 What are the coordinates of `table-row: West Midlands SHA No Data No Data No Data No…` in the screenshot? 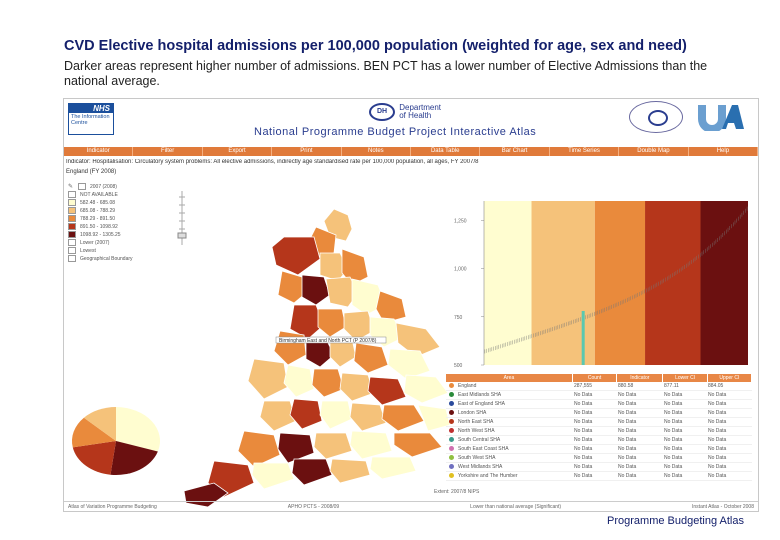 It's located at (599, 467).